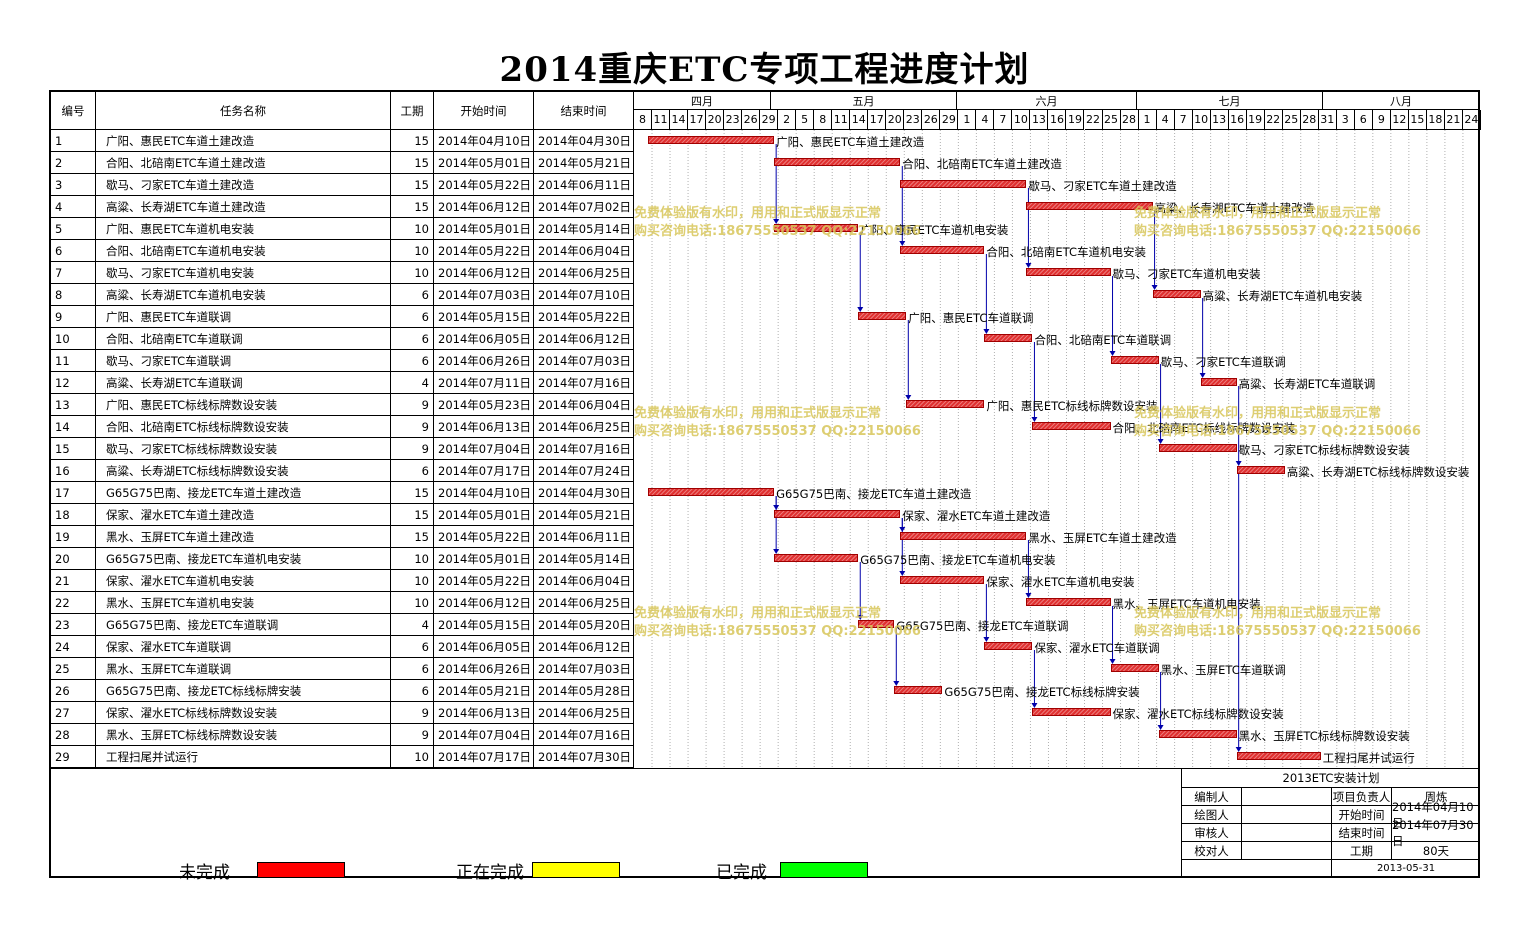 This screenshot has width=1529, height=927. What do you see at coordinates (1286, 815) in the screenshot?
I see `info-v1` at bounding box center [1286, 815].